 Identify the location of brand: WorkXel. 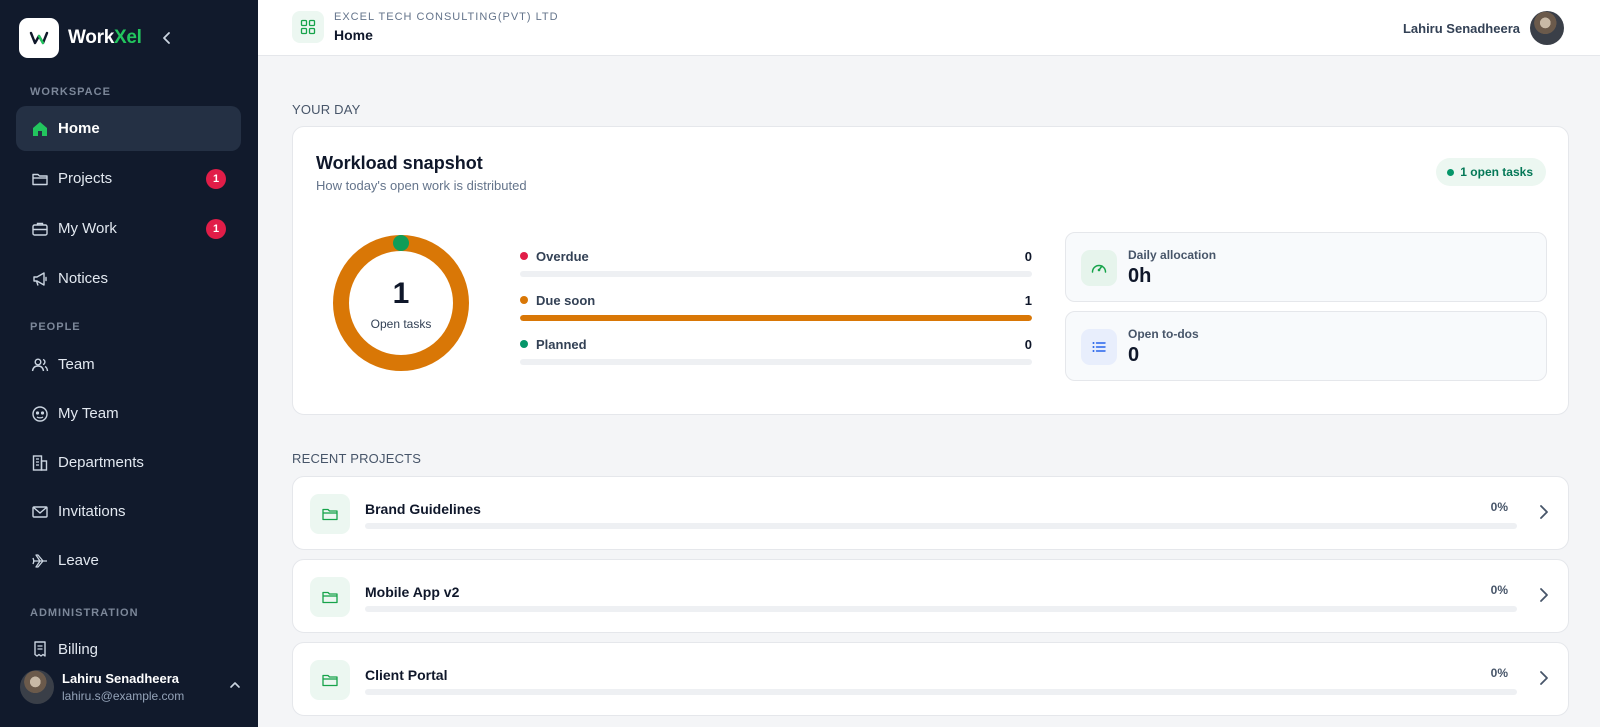
(97, 38).